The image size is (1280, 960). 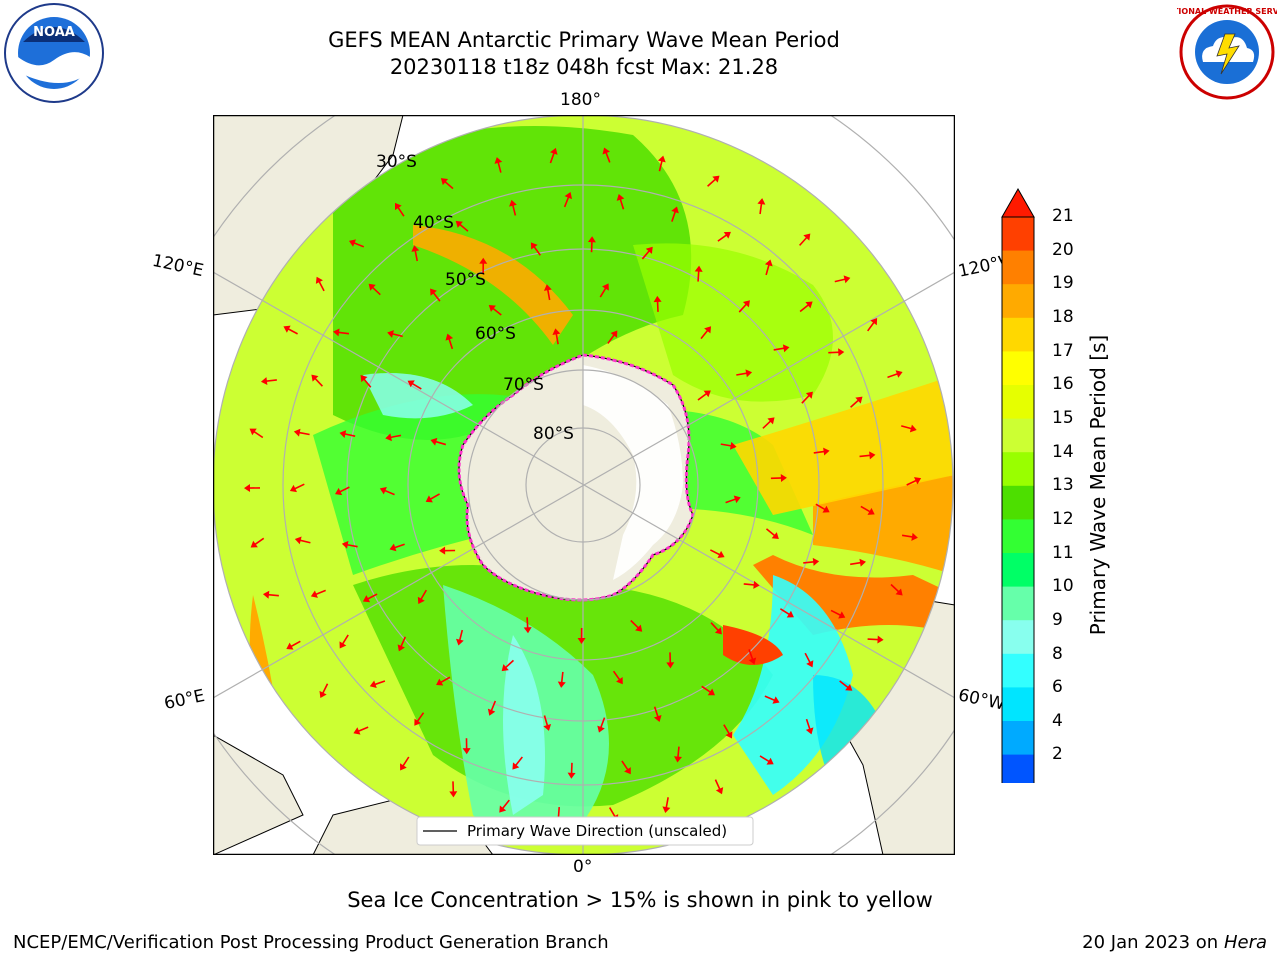 What do you see at coordinates (1245, 942) in the screenshot?
I see `footer-host: Hera` at bounding box center [1245, 942].